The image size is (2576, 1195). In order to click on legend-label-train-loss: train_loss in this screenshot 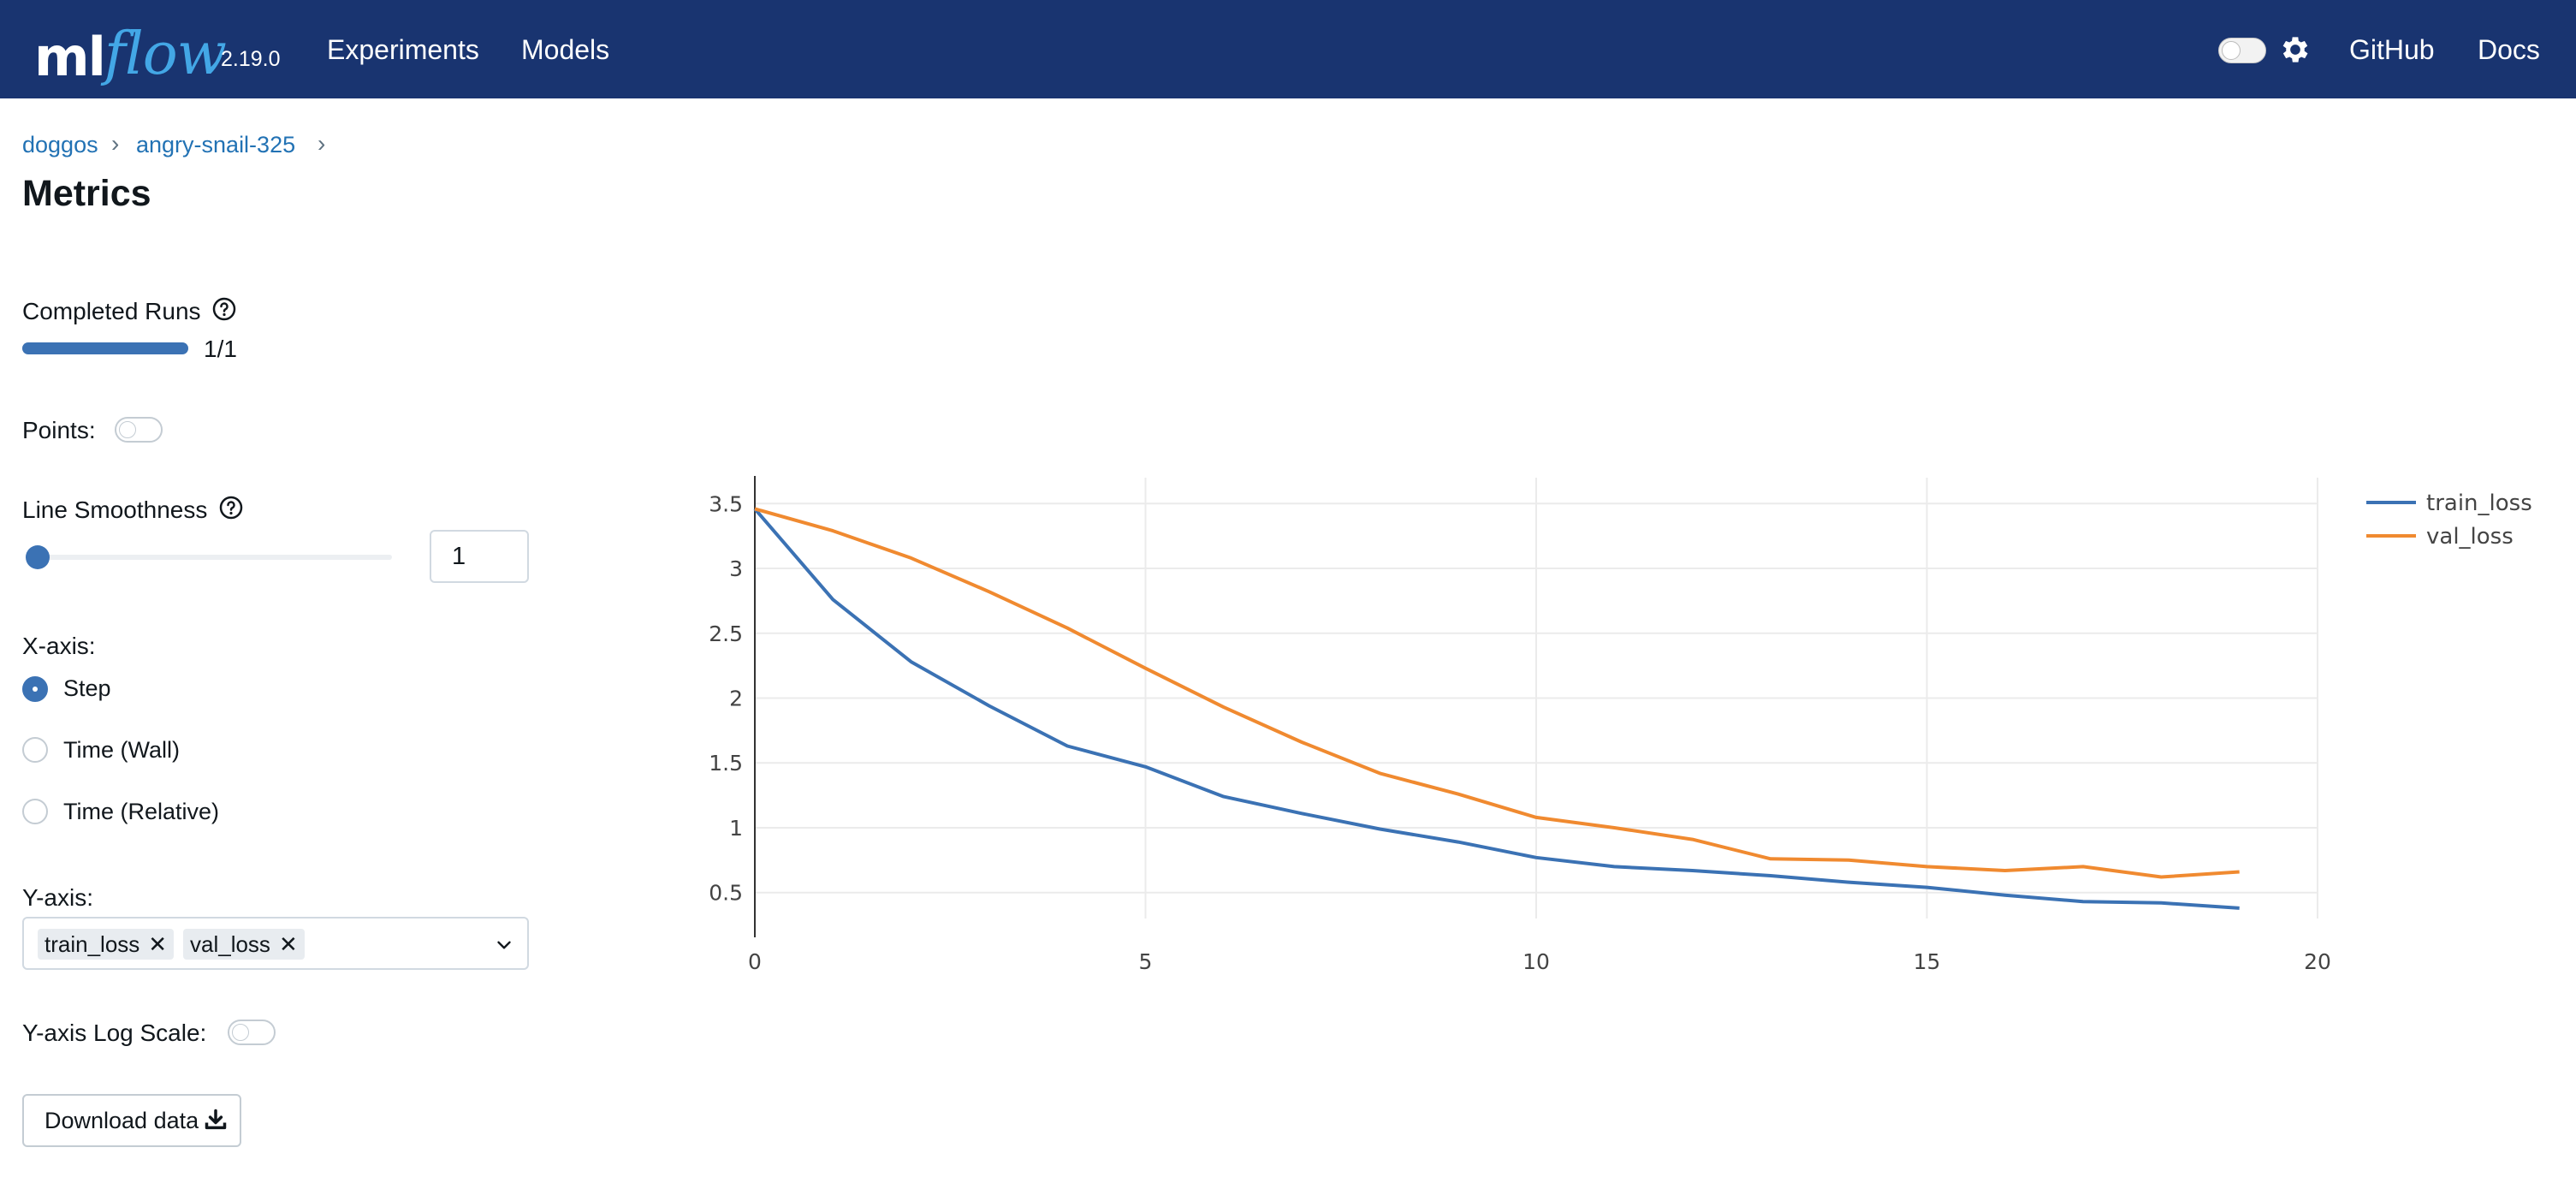, I will do `click(2479, 503)`.